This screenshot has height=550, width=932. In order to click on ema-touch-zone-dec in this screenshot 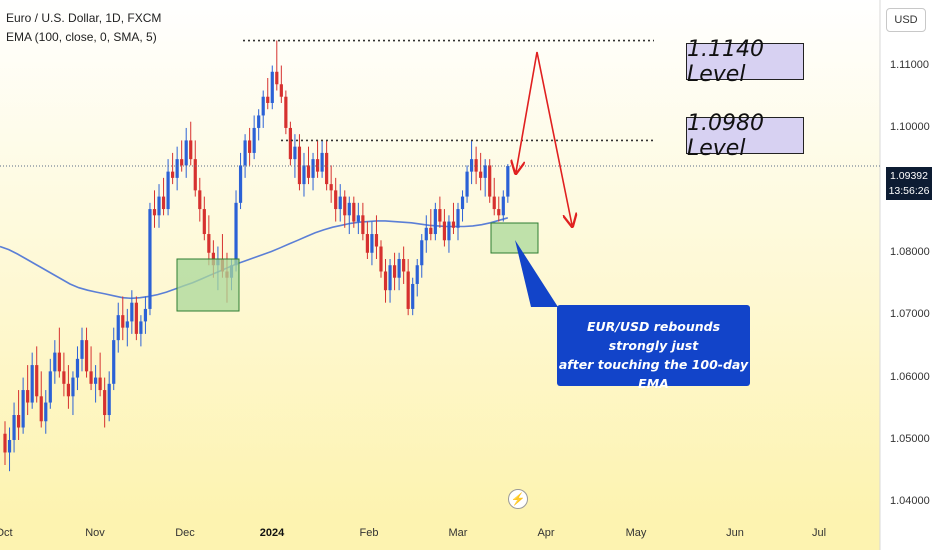, I will do `click(208, 285)`.